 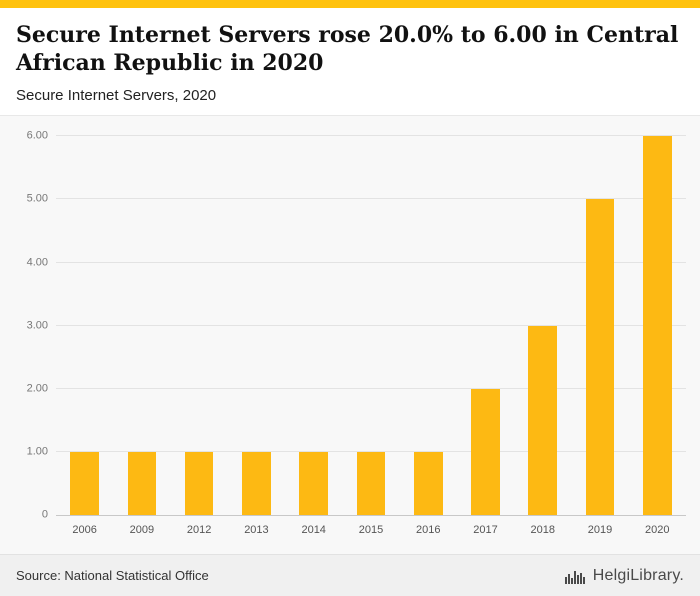 I want to click on bar-column-2020, so click(x=657, y=326).